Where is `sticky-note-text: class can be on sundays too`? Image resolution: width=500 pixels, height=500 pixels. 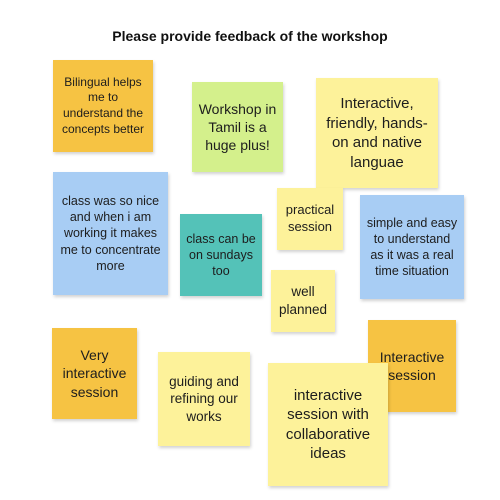 sticky-note-text: class can be on sundays too is located at coordinates (221, 255).